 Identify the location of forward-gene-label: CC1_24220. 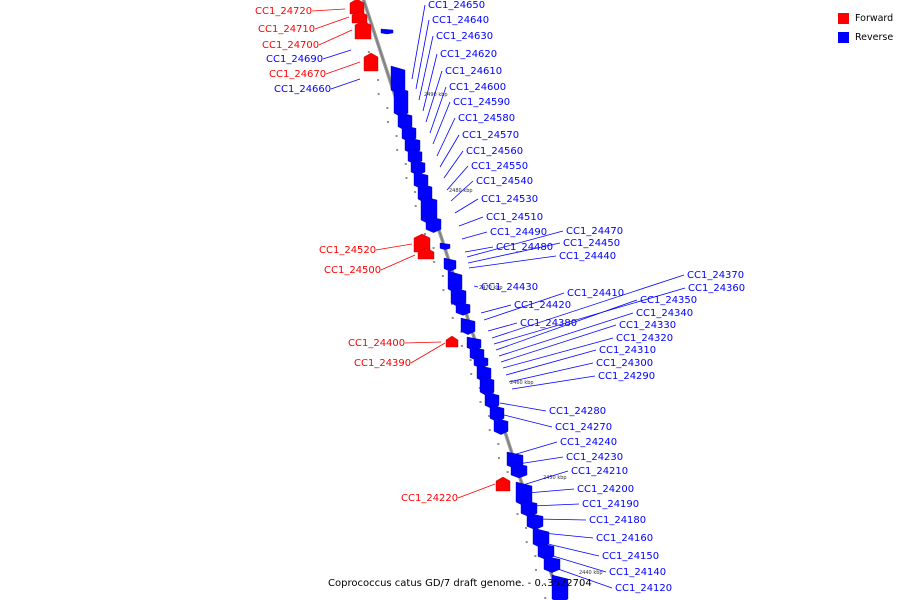
(429, 498).